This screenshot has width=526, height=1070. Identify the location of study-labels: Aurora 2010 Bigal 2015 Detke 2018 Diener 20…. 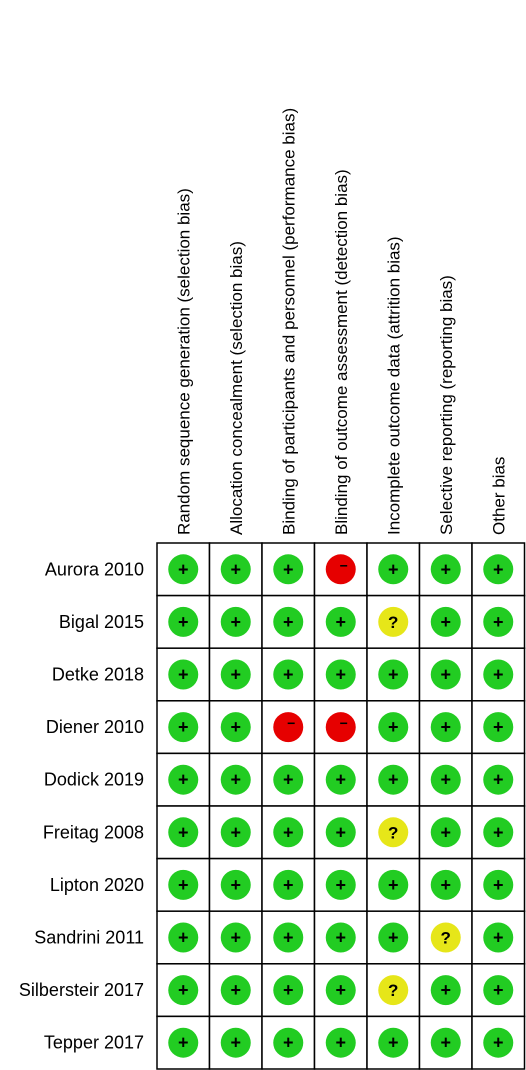
(81, 805).